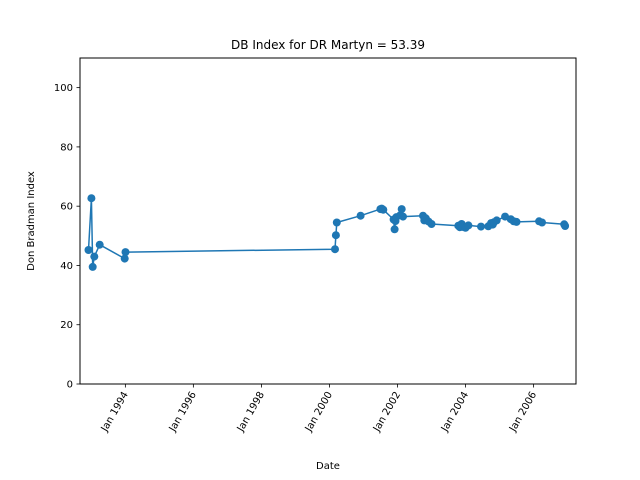  What do you see at coordinates (31, 221) in the screenshot?
I see `y-axis-label: Don Bradman Index` at bounding box center [31, 221].